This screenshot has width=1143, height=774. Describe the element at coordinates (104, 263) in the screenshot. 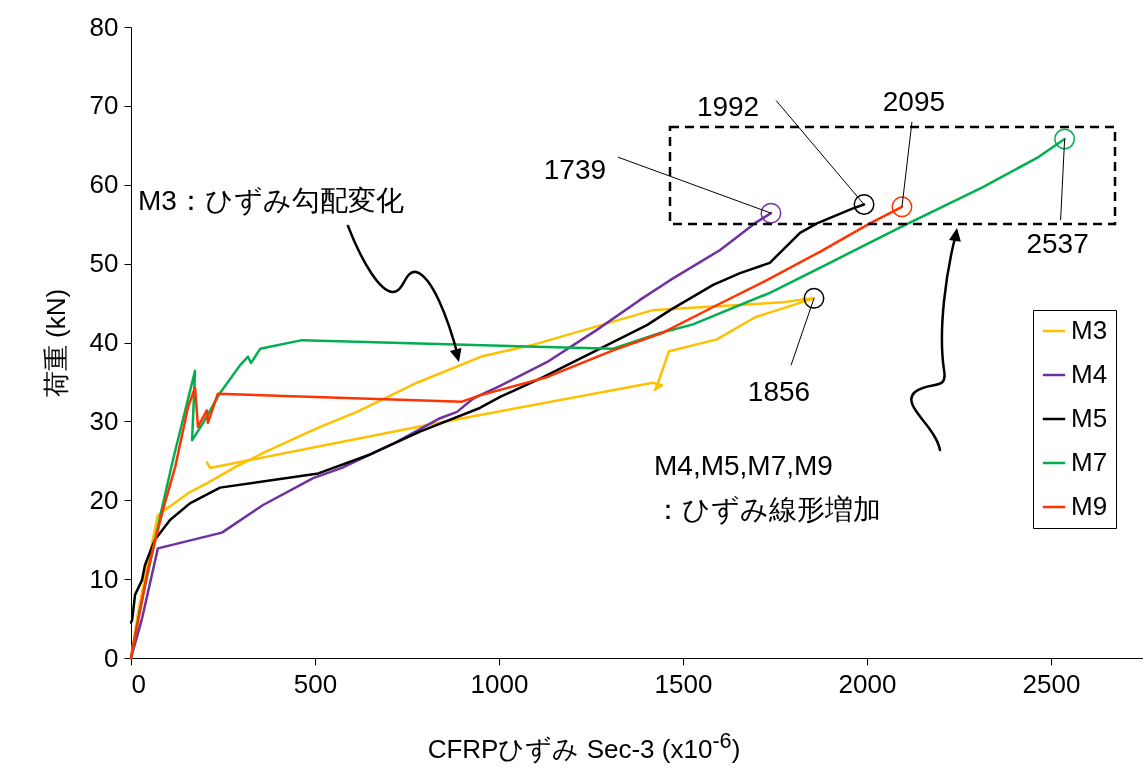

I see `y-tick-label: 50` at that location.